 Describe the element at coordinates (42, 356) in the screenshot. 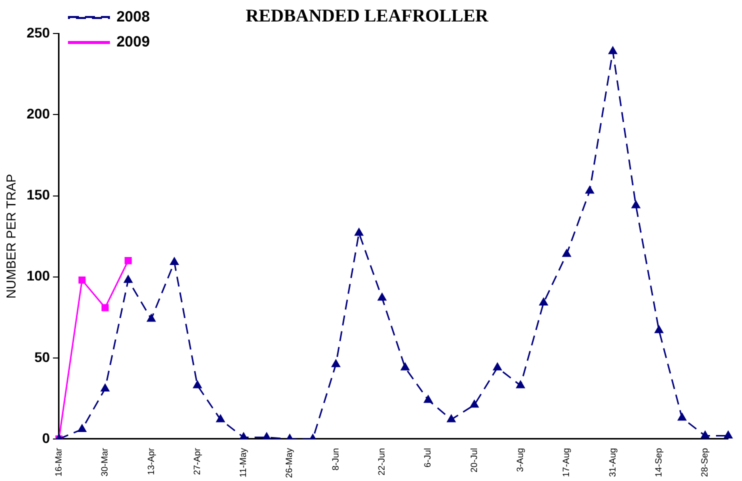

I see `y-tick-label: 50` at that location.